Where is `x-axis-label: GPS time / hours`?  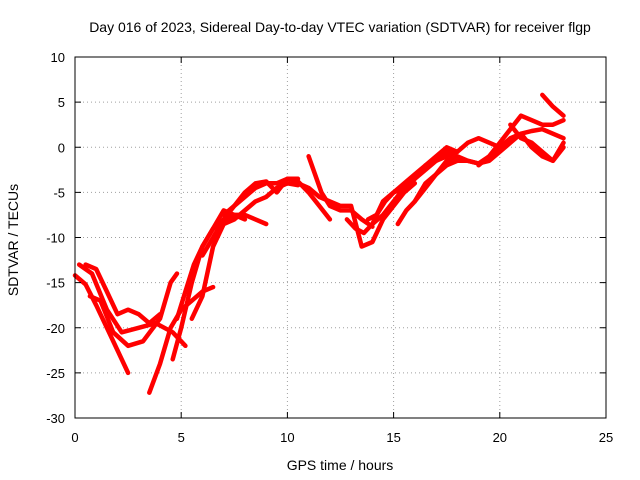 x-axis-label: GPS time / hours is located at coordinates (340, 465).